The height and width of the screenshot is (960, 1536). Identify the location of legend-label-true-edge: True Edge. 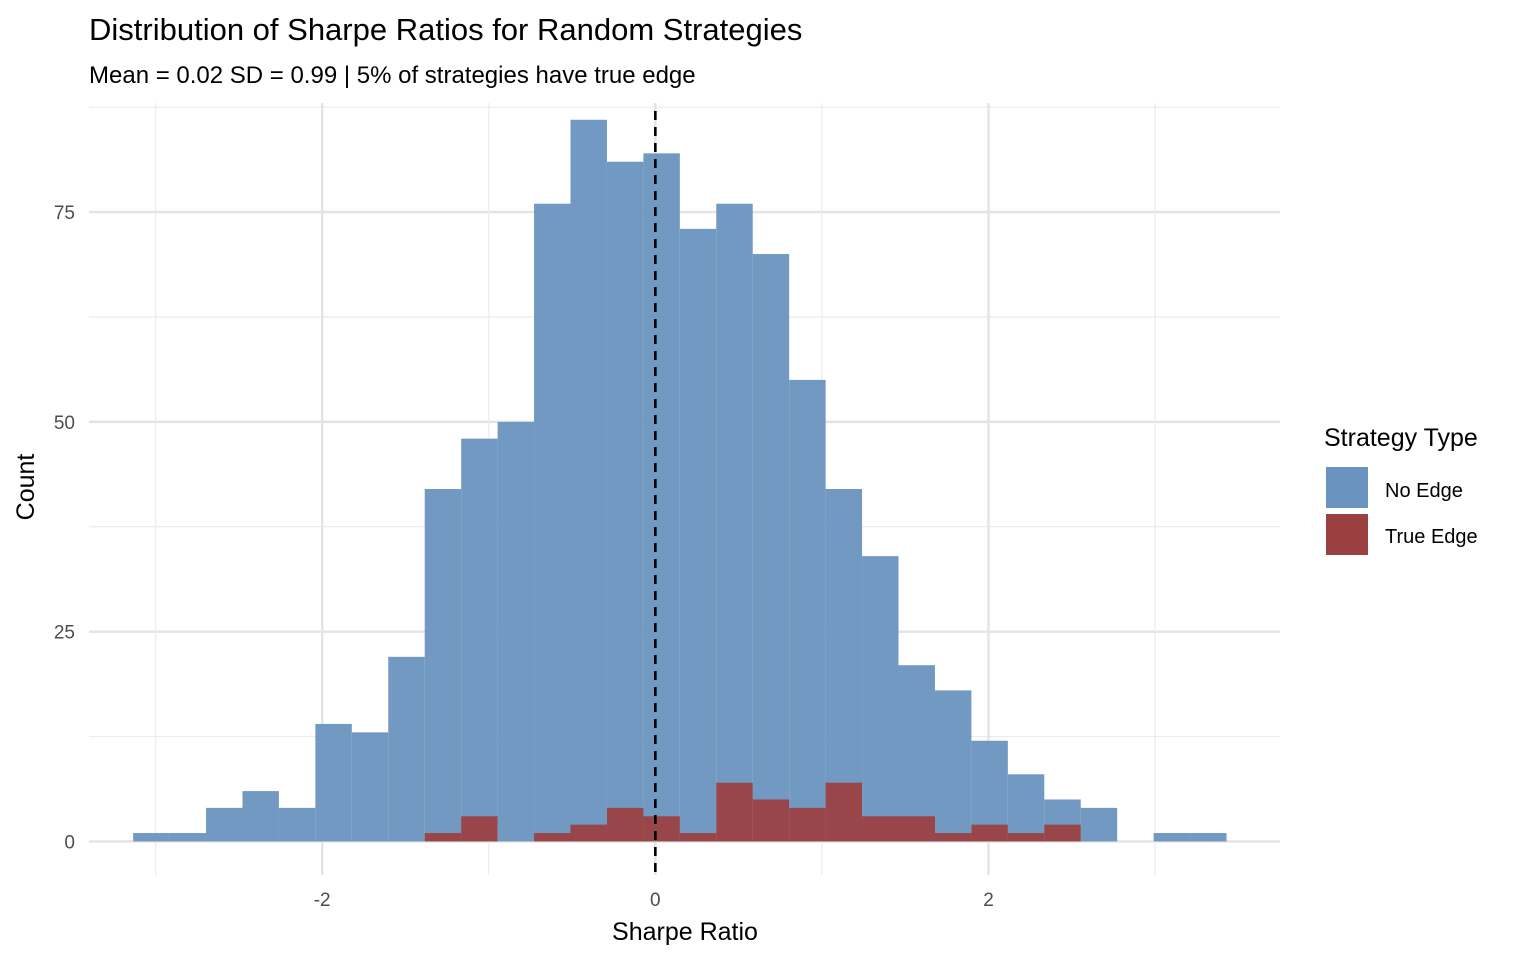
(1431, 537).